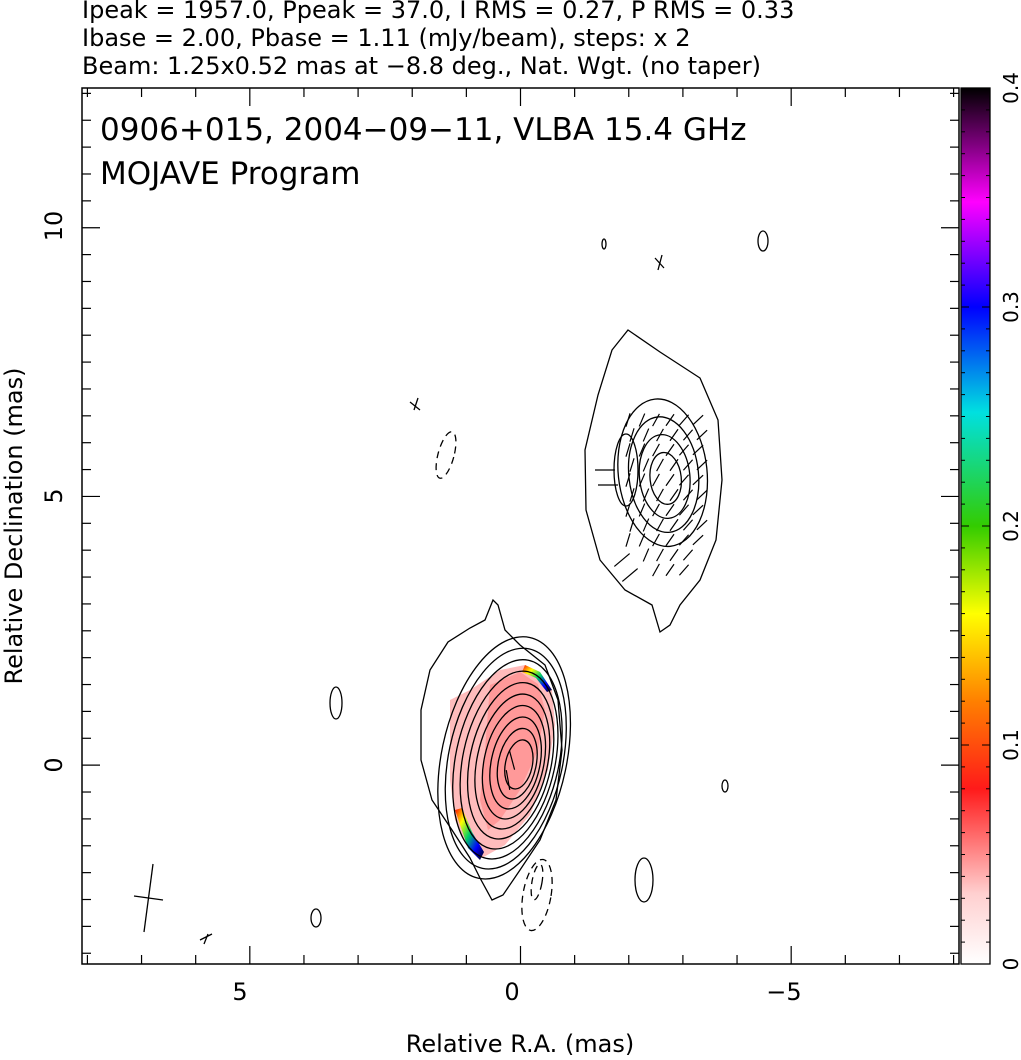 The image size is (1021, 1060). I want to click on chart-title: 0906+015, 2004−09−11, VLBA 15.4 GHz, so click(423, 130).